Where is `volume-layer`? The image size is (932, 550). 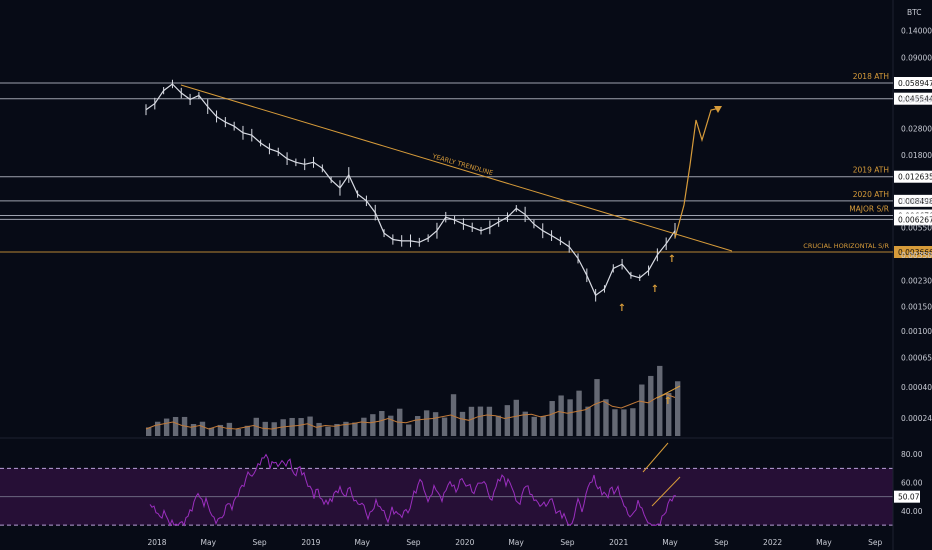 volume-layer is located at coordinates (413, 400).